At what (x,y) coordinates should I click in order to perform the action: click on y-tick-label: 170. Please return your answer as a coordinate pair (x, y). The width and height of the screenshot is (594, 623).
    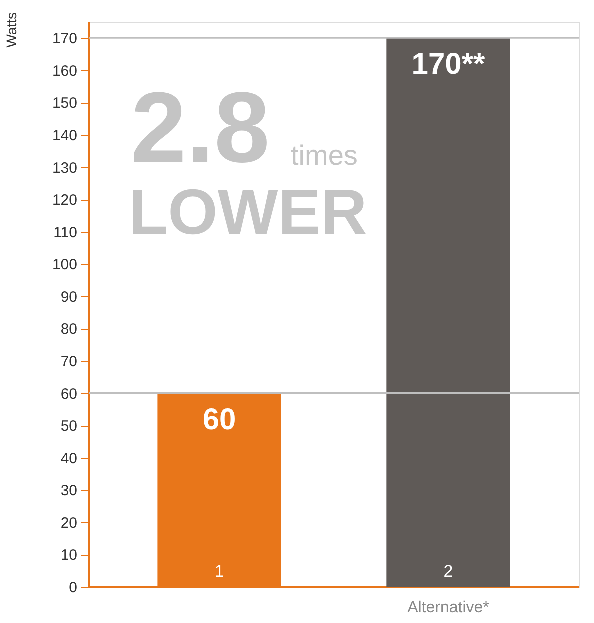
    Looking at the image, I should click on (65, 39).